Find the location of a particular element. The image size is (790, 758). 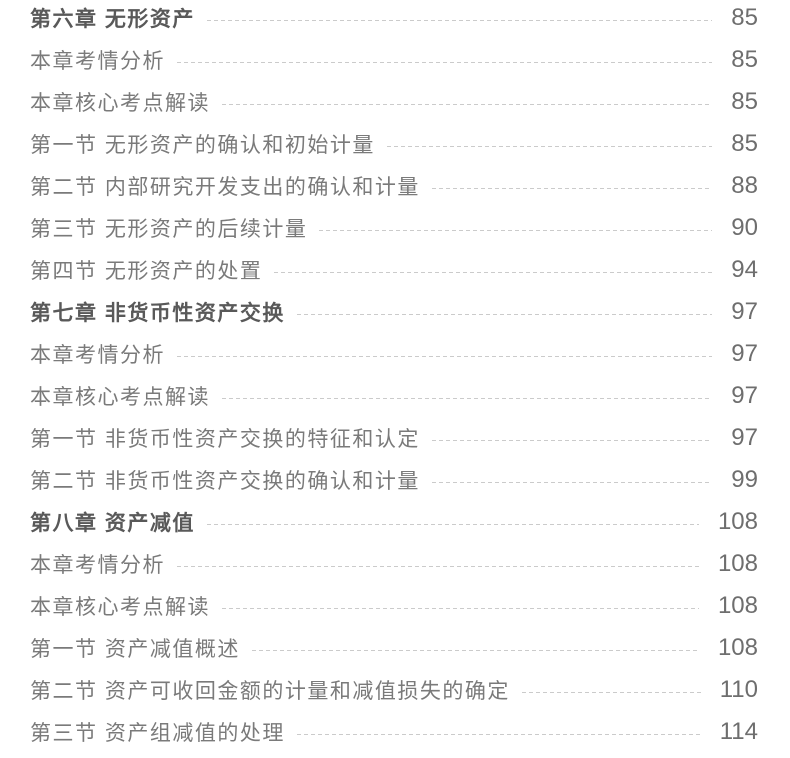

toc-page-number: 110 is located at coordinates (738, 689).